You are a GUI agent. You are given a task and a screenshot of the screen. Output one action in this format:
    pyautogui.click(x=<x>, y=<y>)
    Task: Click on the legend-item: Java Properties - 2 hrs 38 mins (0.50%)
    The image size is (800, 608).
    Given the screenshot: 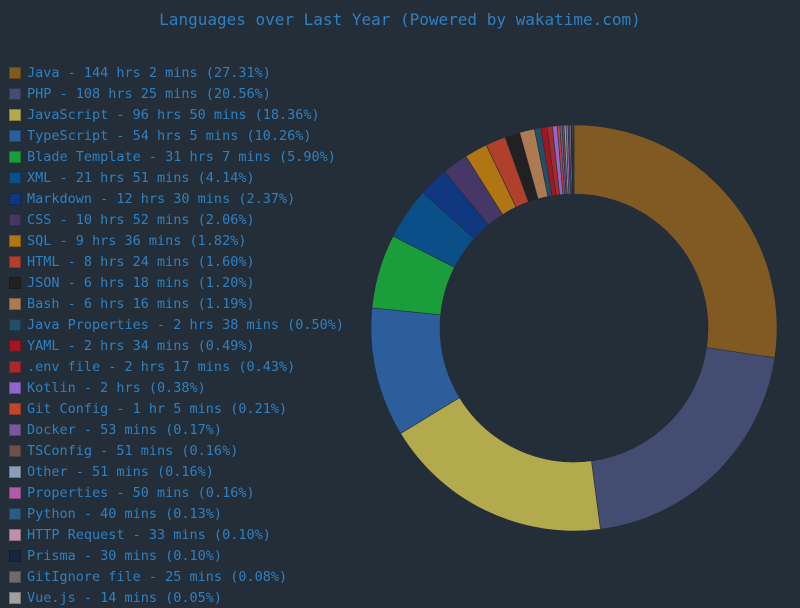 What is the action you would take?
    pyautogui.click(x=176, y=324)
    